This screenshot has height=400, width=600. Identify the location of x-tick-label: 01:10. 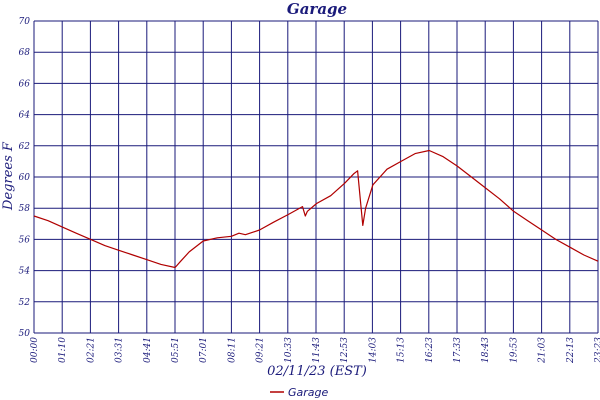
(63, 350).